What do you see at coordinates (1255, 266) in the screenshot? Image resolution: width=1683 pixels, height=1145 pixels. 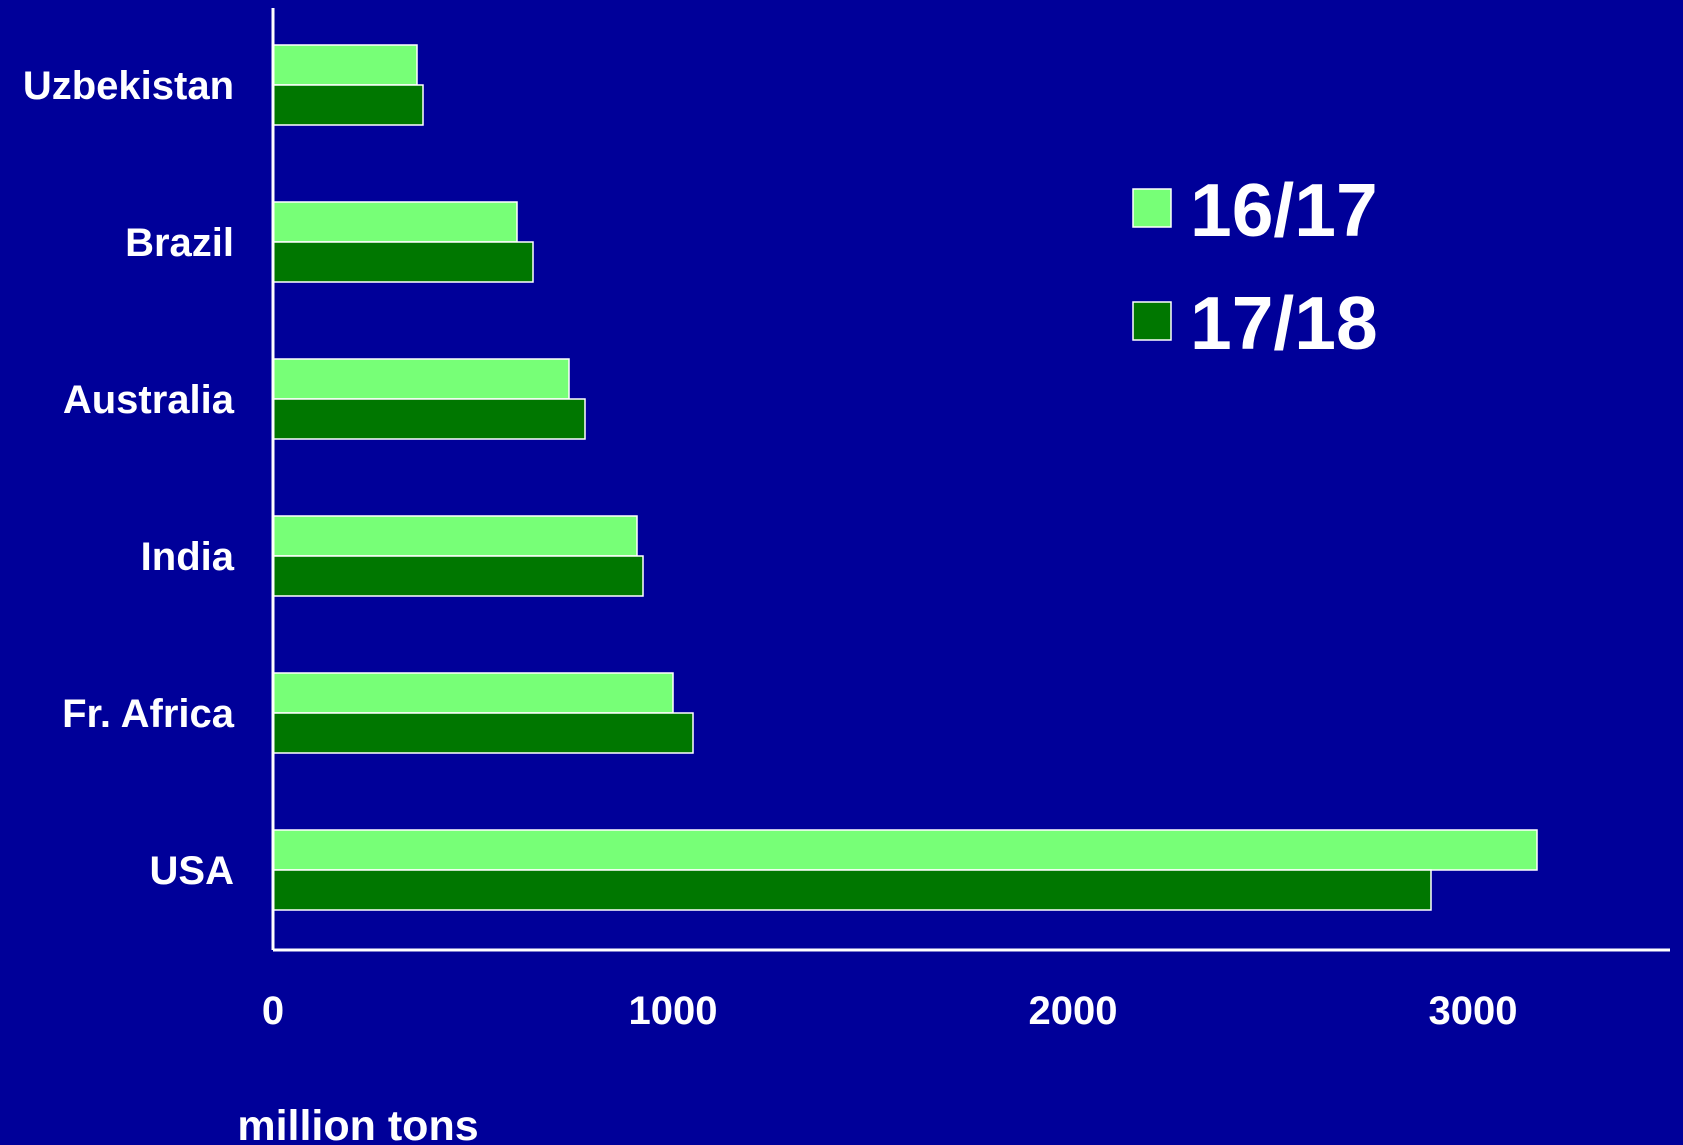 I see `legend: 16/17 17/18` at bounding box center [1255, 266].